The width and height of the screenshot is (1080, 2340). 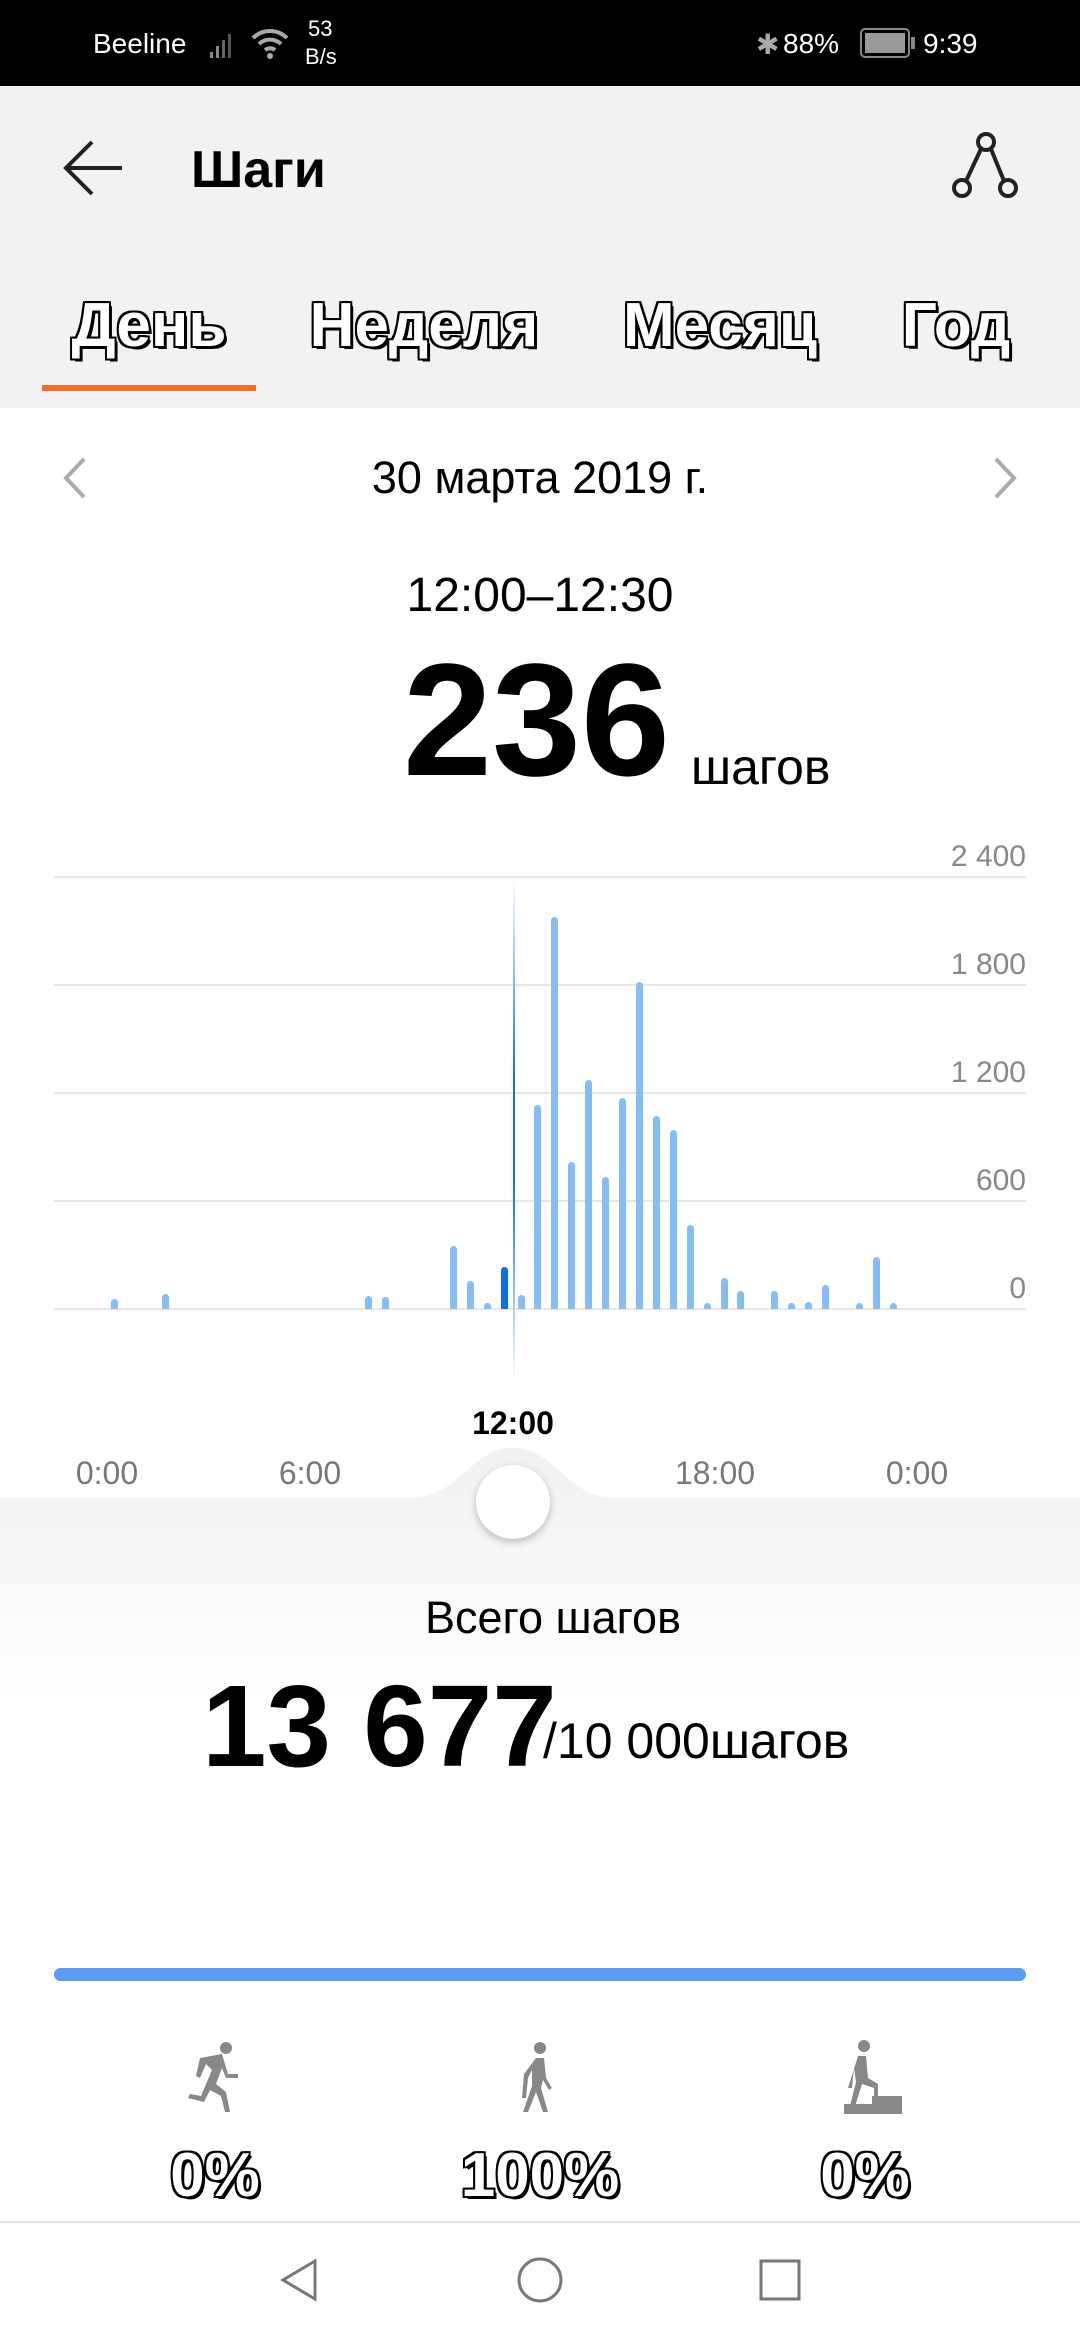 What do you see at coordinates (986, 166) in the screenshot?
I see `share-icon` at bounding box center [986, 166].